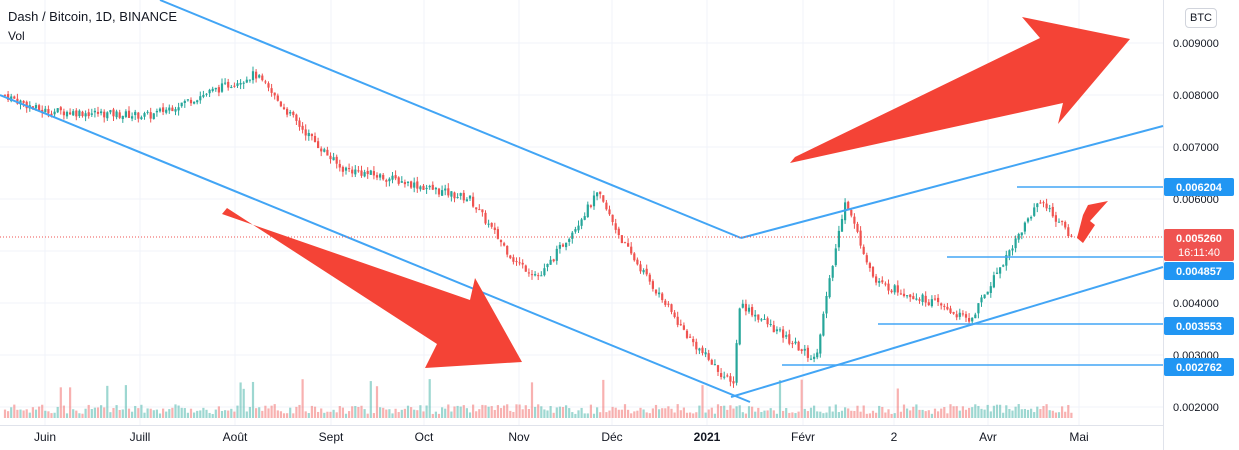 This screenshot has height=450, width=1239. I want to click on currency-button: BTC, so click(1201, 18).